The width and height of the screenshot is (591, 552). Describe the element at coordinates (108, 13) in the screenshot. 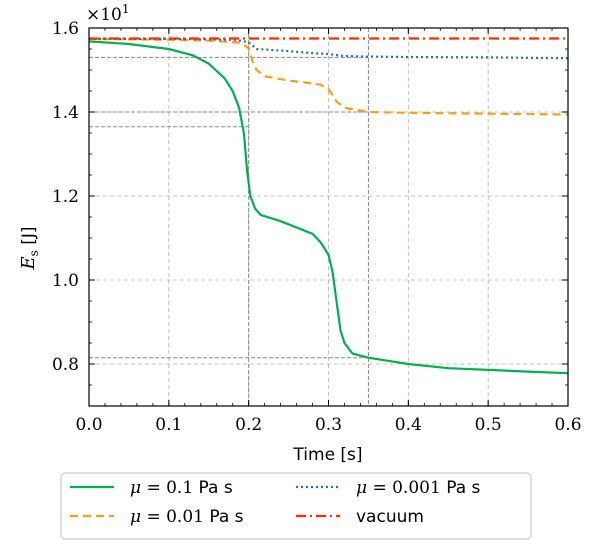

I see `y-offset-label: ×10¹` at that location.